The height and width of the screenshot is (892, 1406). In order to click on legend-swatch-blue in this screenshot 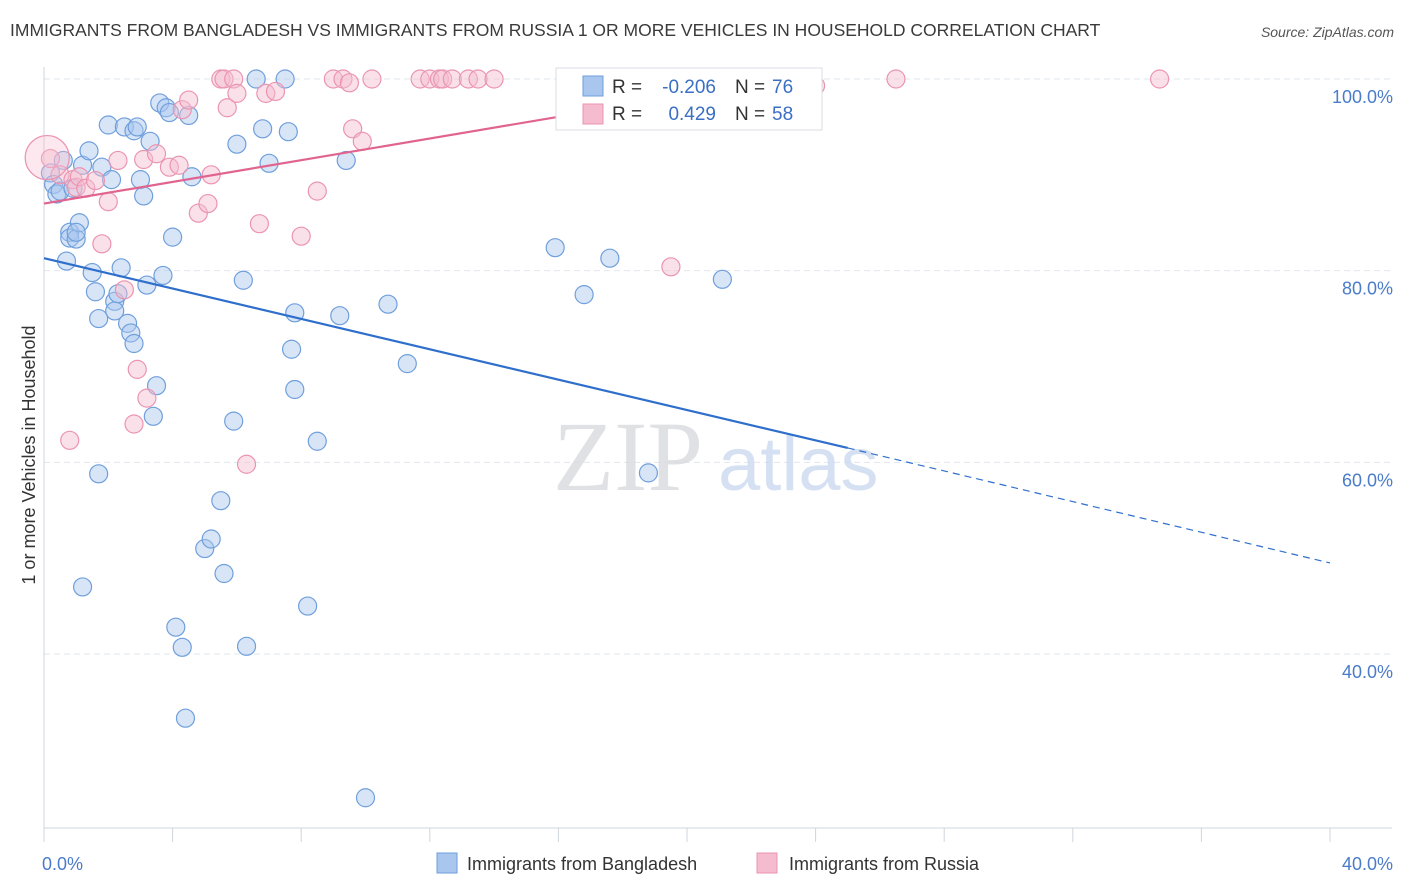, I will do `click(593, 86)`.